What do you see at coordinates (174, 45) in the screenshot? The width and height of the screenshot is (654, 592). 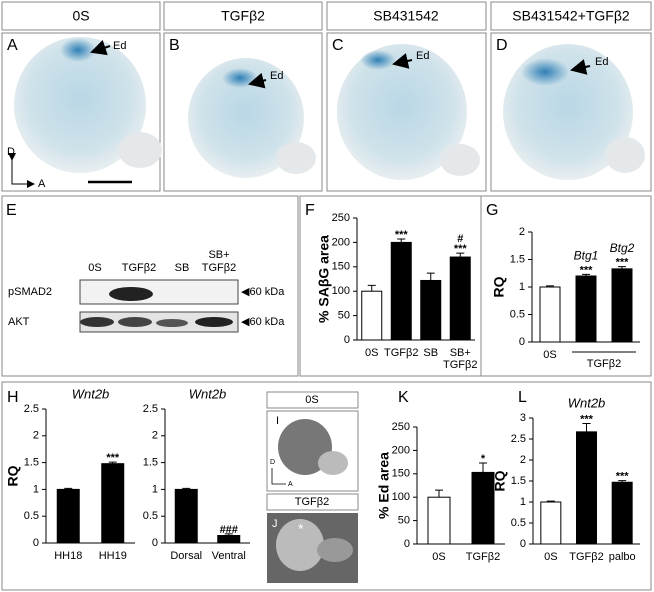 I see `panel-letter: B` at bounding box center [174, 45].